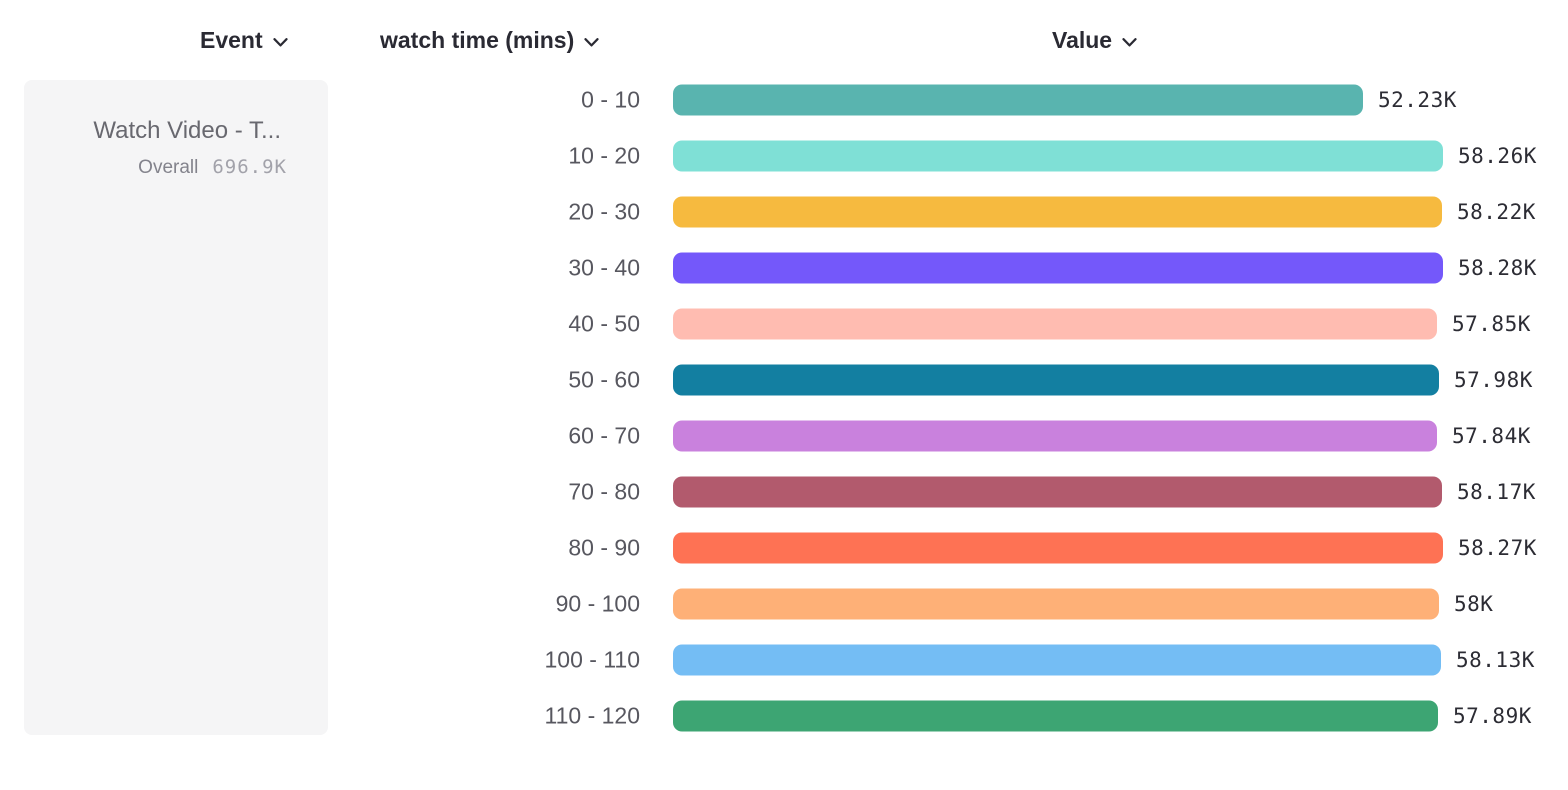  What do you see at coordinates (1492, 716) in the screenshot?
I see `bar-value-label: 57.89K` at bounding box center [1492, 716].